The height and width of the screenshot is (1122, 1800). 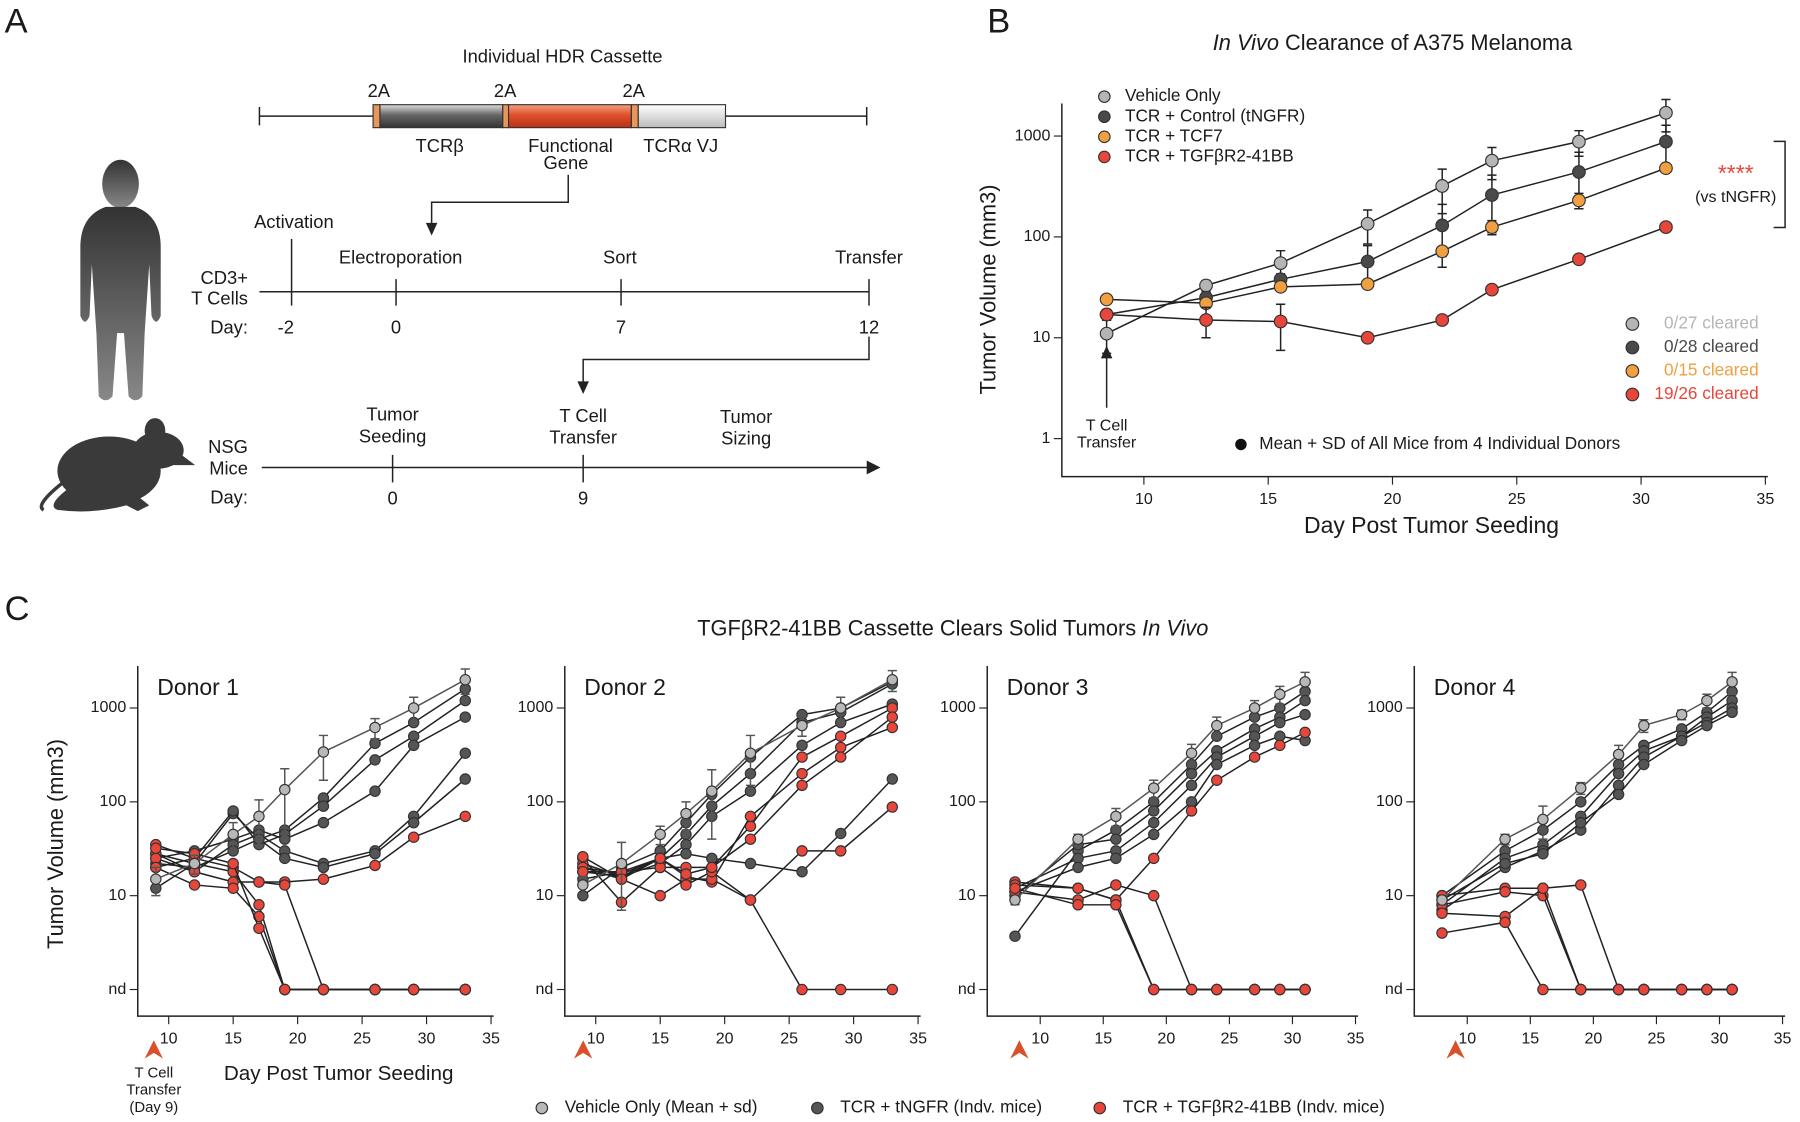 I want to click on y-axis-label: Tumor Volume (mm3), so click(x=987, y=290).